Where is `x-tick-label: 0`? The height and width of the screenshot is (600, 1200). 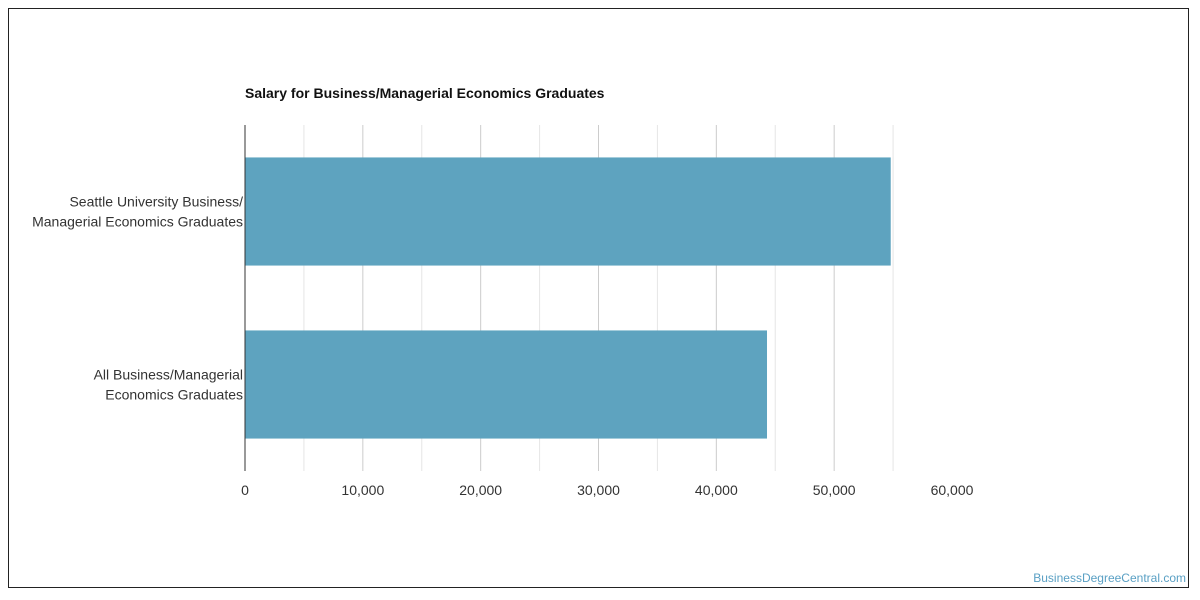 x-tick-label: 0 is located at coordinates (245, 490).